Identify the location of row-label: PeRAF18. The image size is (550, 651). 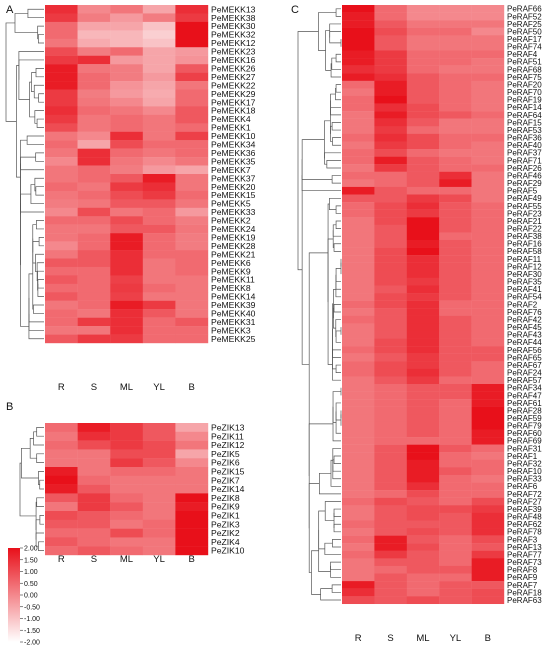
(524, 592).